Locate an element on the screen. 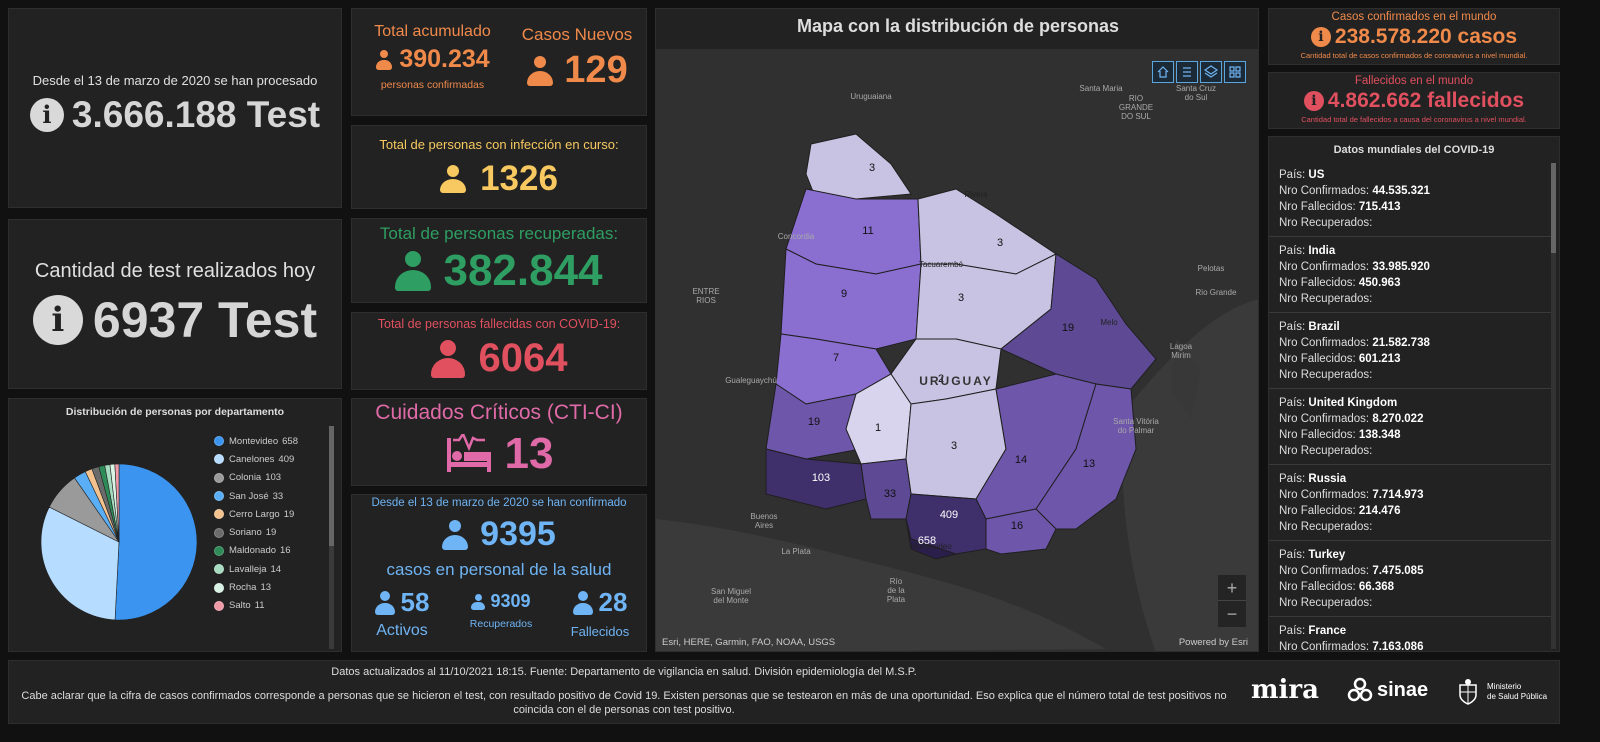  hospital-bed-icon is located at coordinates (468, 453).